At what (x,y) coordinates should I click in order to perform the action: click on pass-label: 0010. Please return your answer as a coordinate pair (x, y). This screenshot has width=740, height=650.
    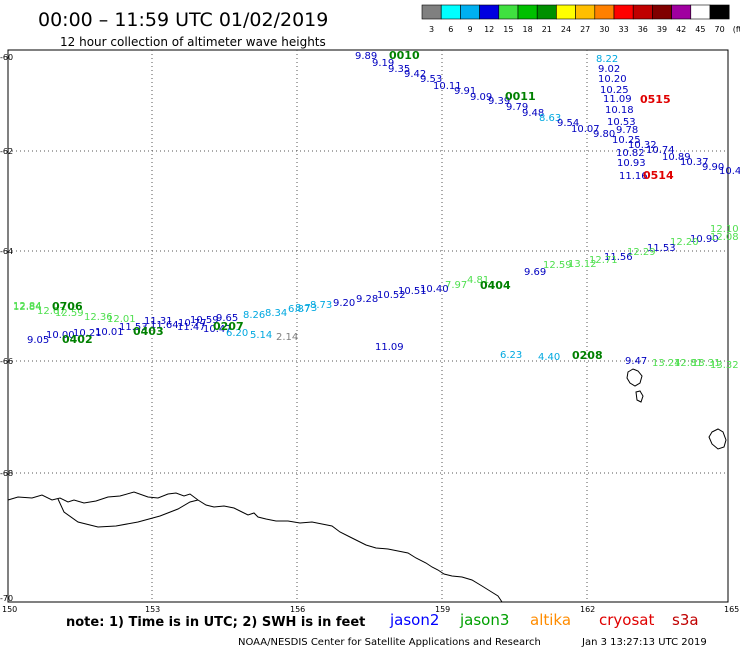
    Looking at the image, I should click on (404, 55).